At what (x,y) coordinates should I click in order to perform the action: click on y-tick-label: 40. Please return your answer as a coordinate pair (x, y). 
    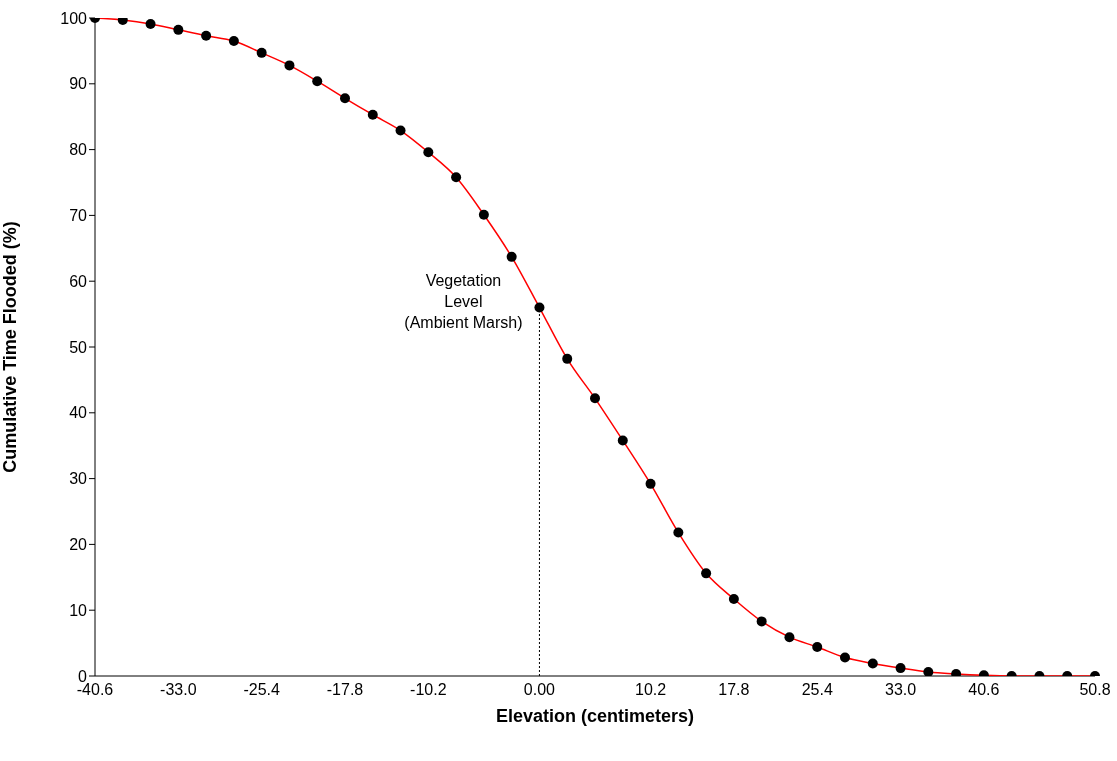
    Looking at the image, I should click on (78, 413).